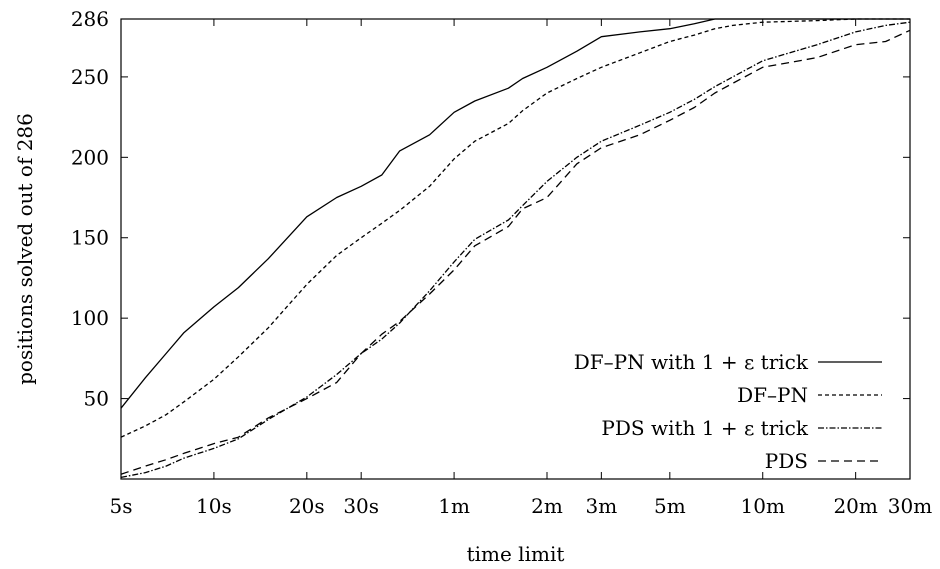 The width and height of the screenshot is (940, 569). Describe the element at coordinates (516, 554) in the screenshot. I see `x-axis-title: time limit` at that location.